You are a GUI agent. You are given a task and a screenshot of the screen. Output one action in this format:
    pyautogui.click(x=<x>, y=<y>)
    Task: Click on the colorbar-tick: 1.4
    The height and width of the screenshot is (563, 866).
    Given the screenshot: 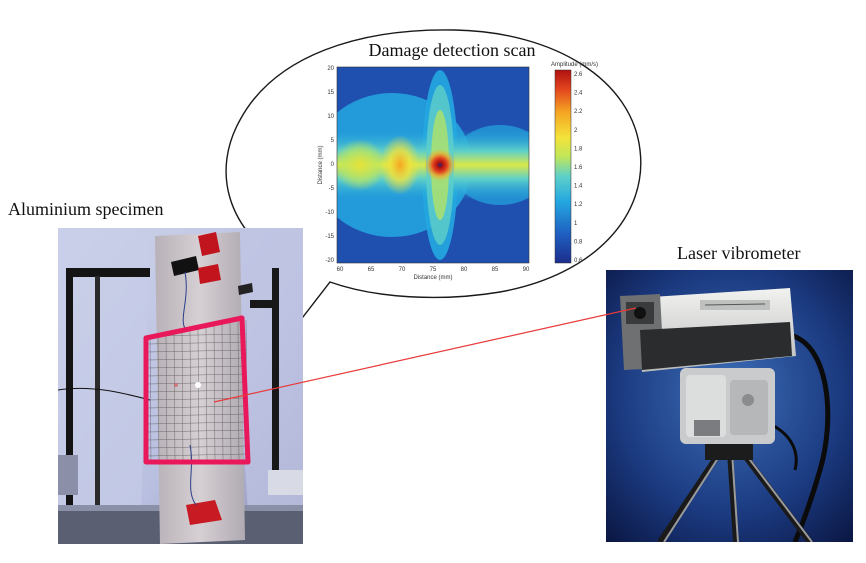 What is the action you would take?
    pyautogui.click(x=578, y=187)
    